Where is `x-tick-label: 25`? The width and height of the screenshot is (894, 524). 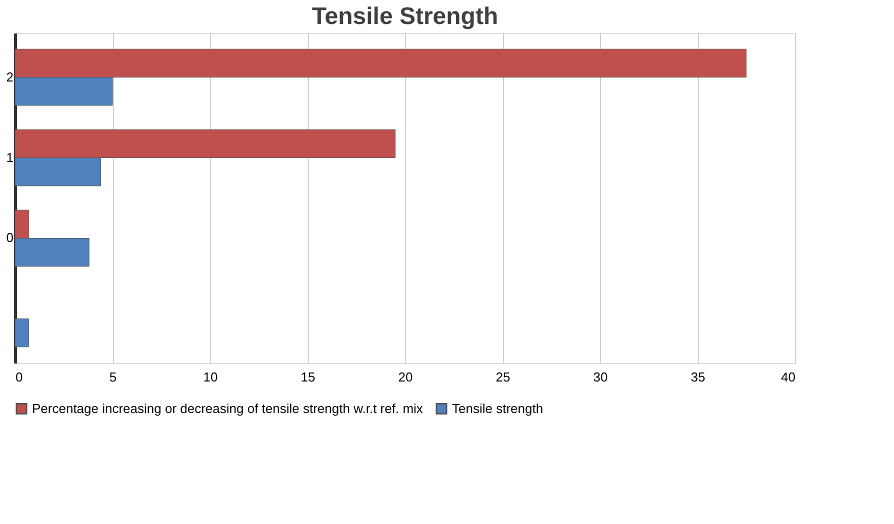 x-tick-label: 25 is located at coordinates (503, 377).